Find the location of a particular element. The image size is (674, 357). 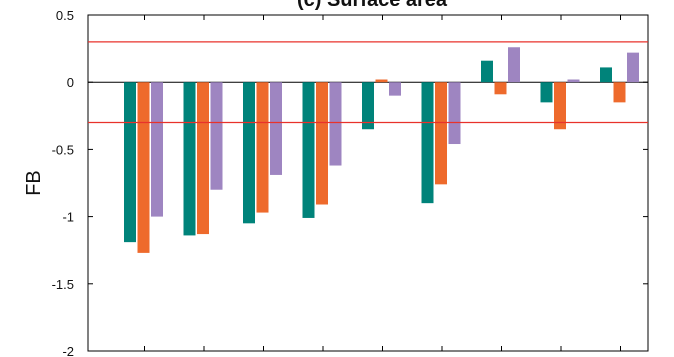

y-axis-label: FB is located at coordinates (34, 183).